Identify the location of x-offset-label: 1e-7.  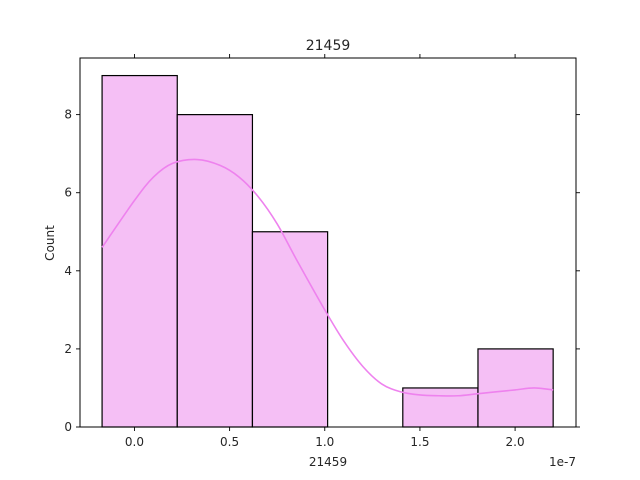
(562, 462).